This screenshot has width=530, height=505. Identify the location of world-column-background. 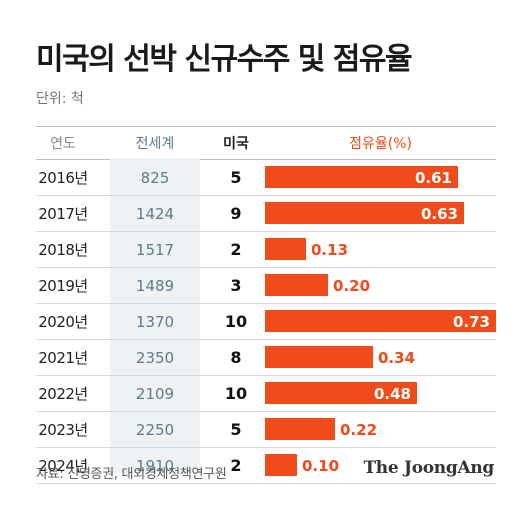
(155, 315).